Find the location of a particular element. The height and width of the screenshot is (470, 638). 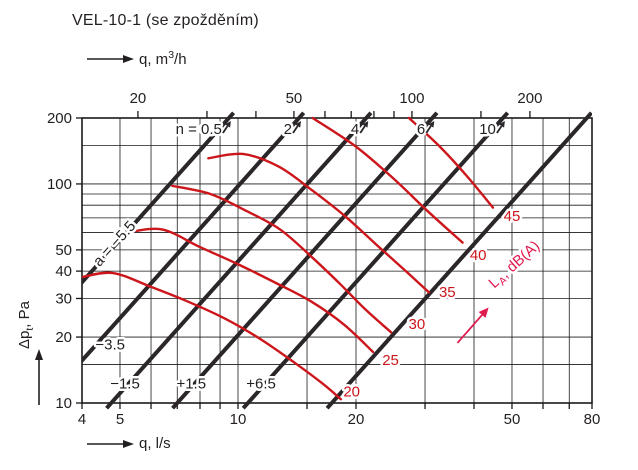

top-axis-unit-exponent: 3 is located at coordinates (171, 55).